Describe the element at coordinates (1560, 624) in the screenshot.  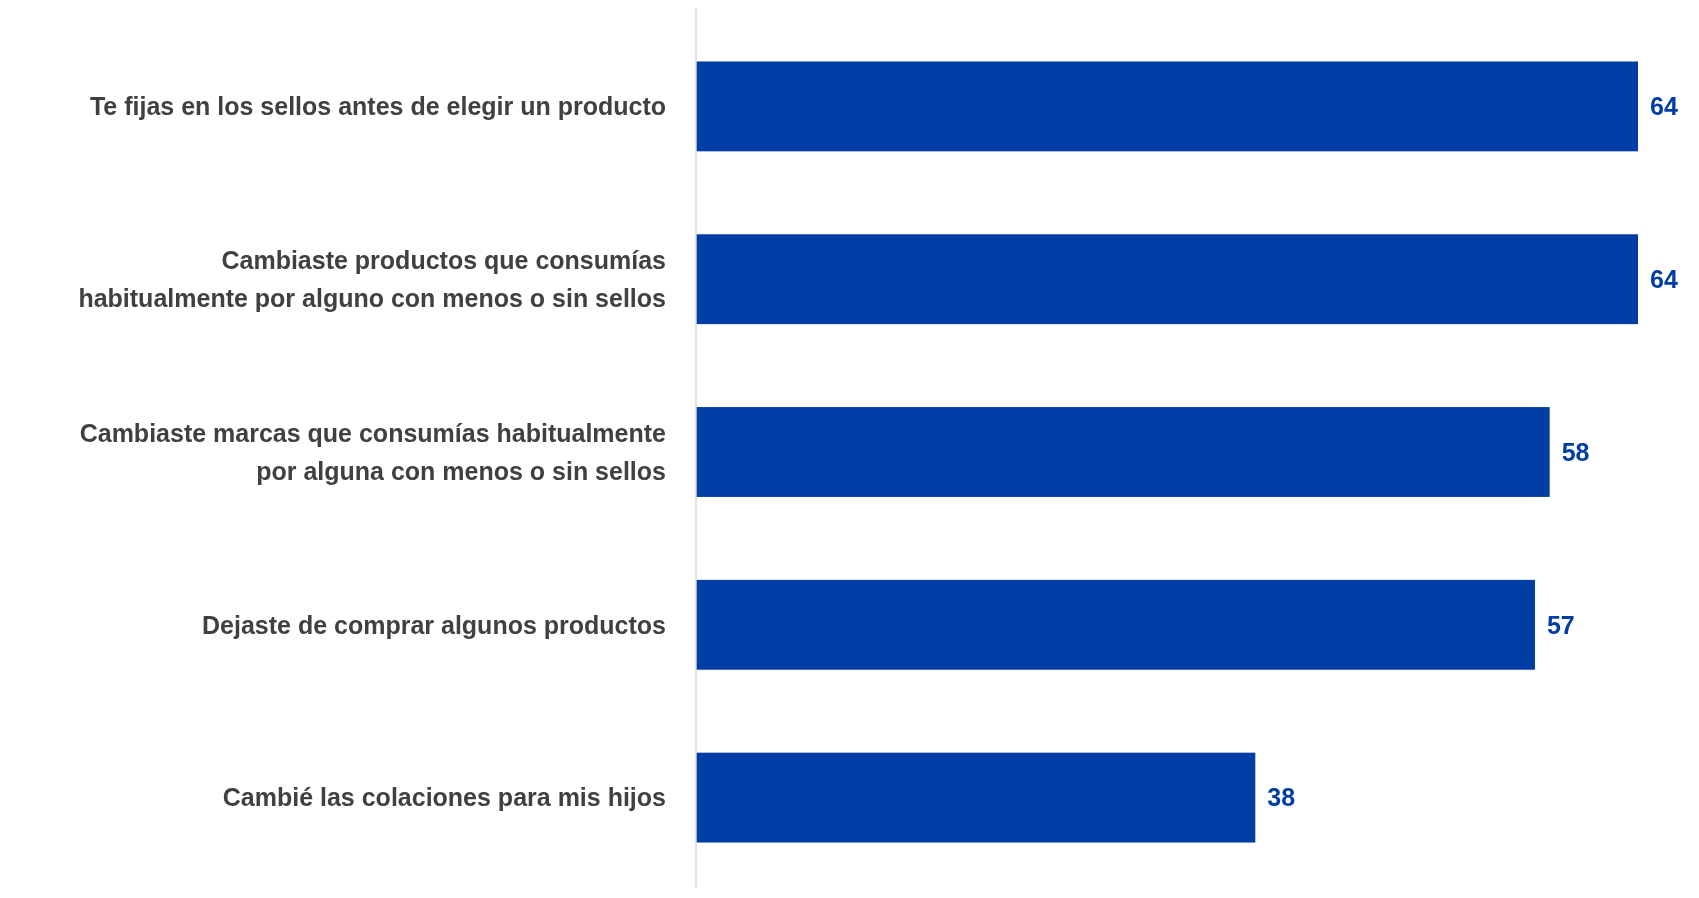
I see `data-label: 57` at that location.